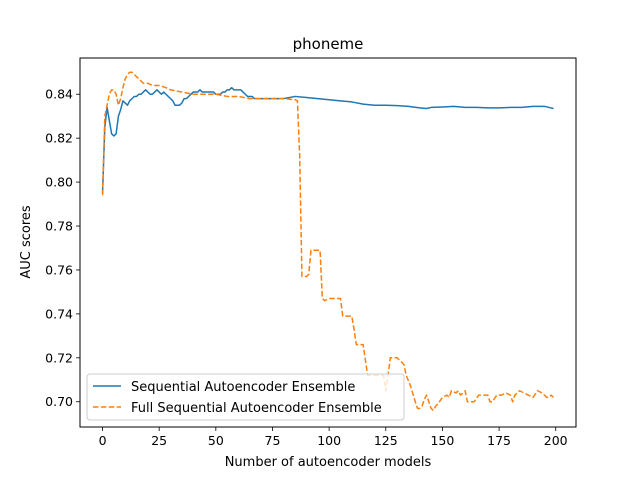 This screenshot has height=480, width=640. I want to click on x-tick-label: 200, so click(556, 440).